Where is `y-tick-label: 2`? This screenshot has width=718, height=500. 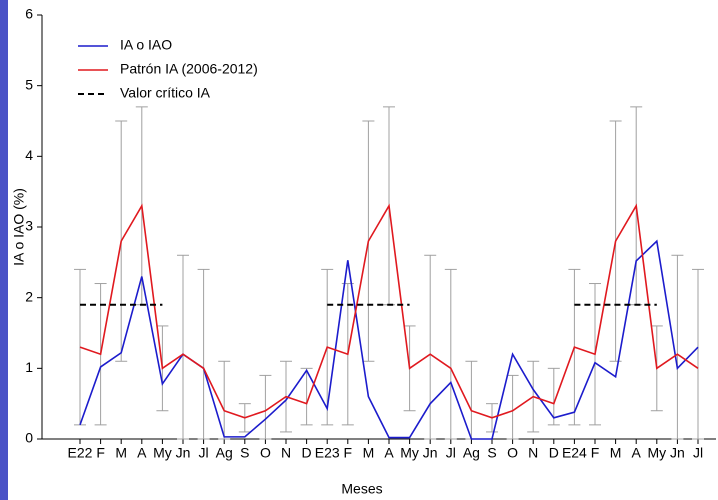 y-tick-label: 2 is located at coordinates (29, 296).